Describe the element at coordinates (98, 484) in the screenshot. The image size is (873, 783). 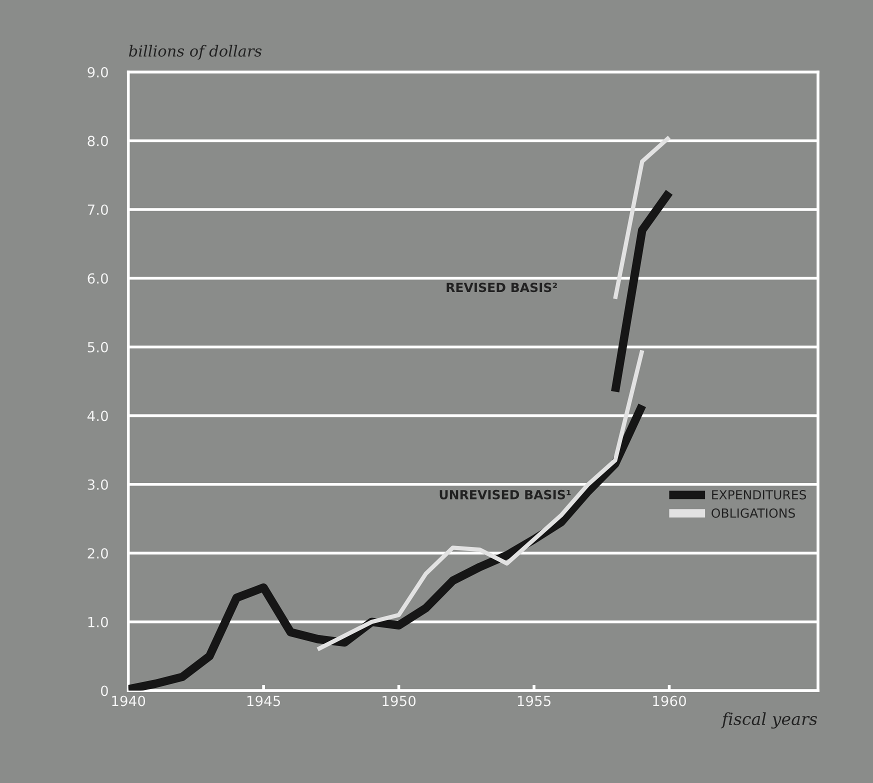
I see `y-tick-label: 3.0` at that location.